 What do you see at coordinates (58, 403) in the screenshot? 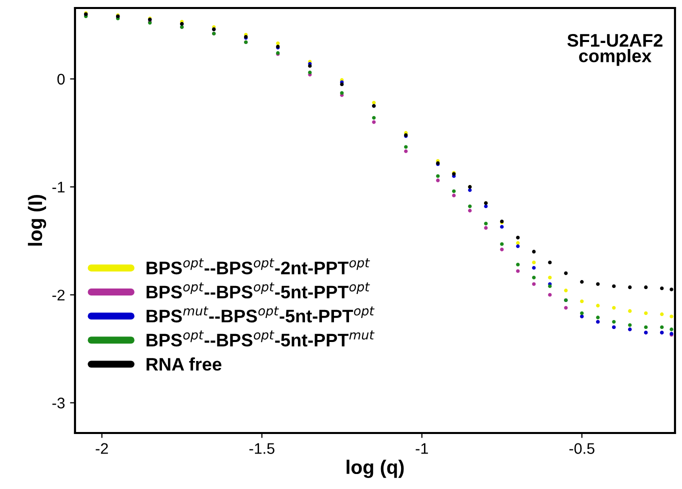
I see `y-tick-label: -3` at bounding box center [58, 403].